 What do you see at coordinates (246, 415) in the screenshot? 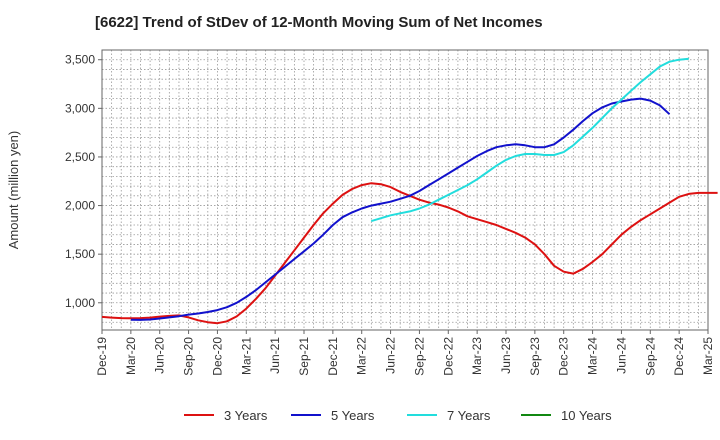
I see `legend-label: 3 Years` at bounding box center [246, 415].